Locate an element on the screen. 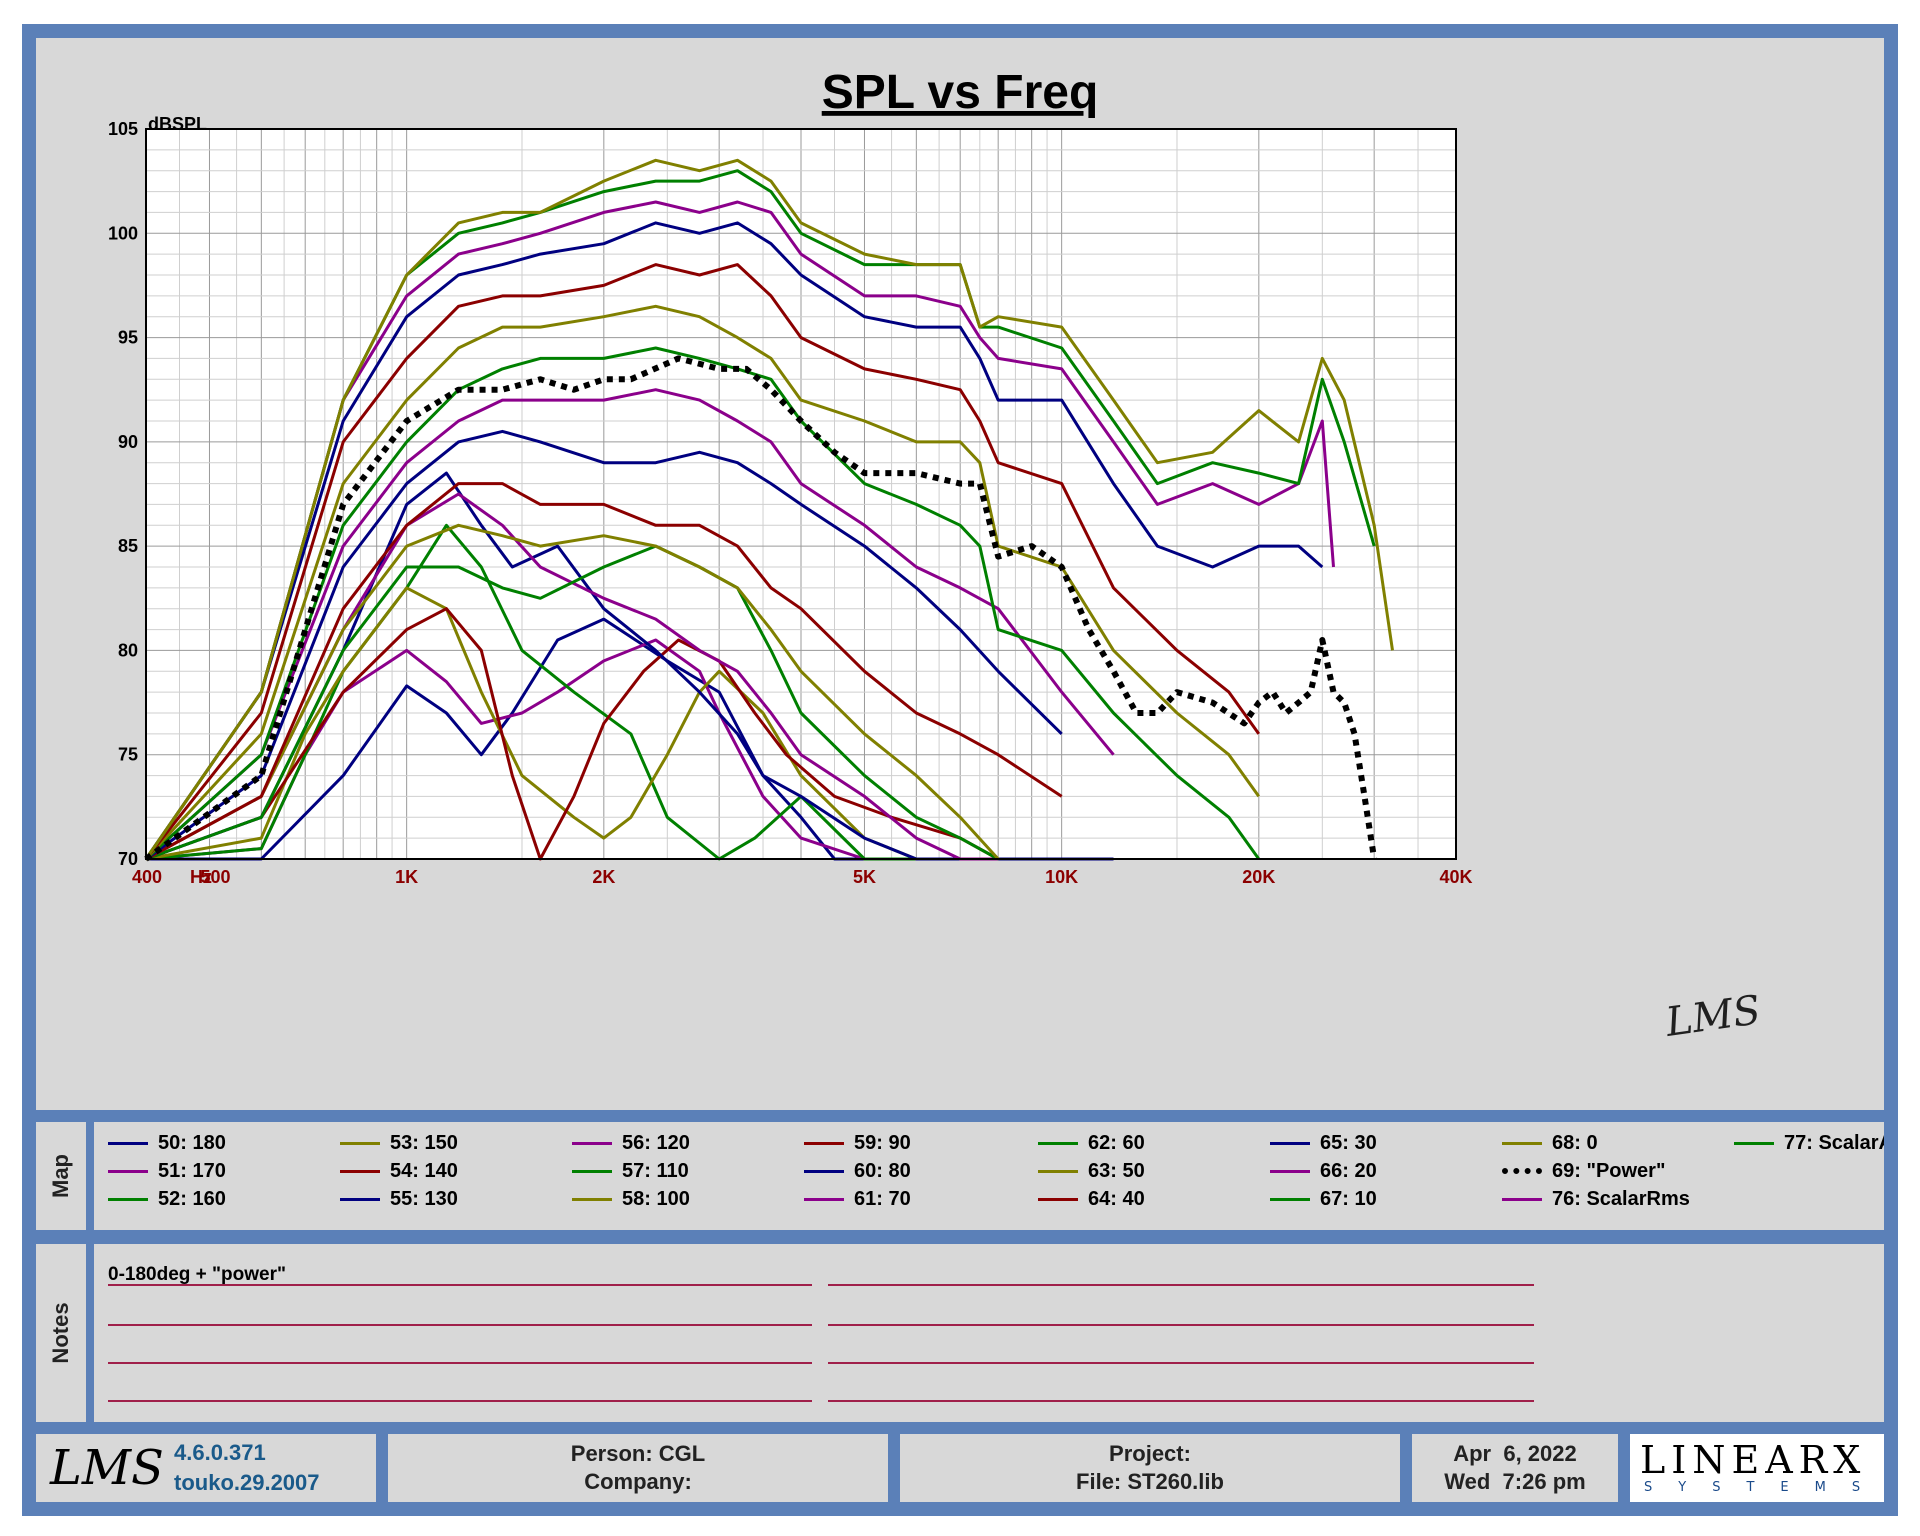 Image resolution: width=1920 pixels, height=1536 pixels. legend-item: 68: 0 is located at coordinates (1550, 1143).